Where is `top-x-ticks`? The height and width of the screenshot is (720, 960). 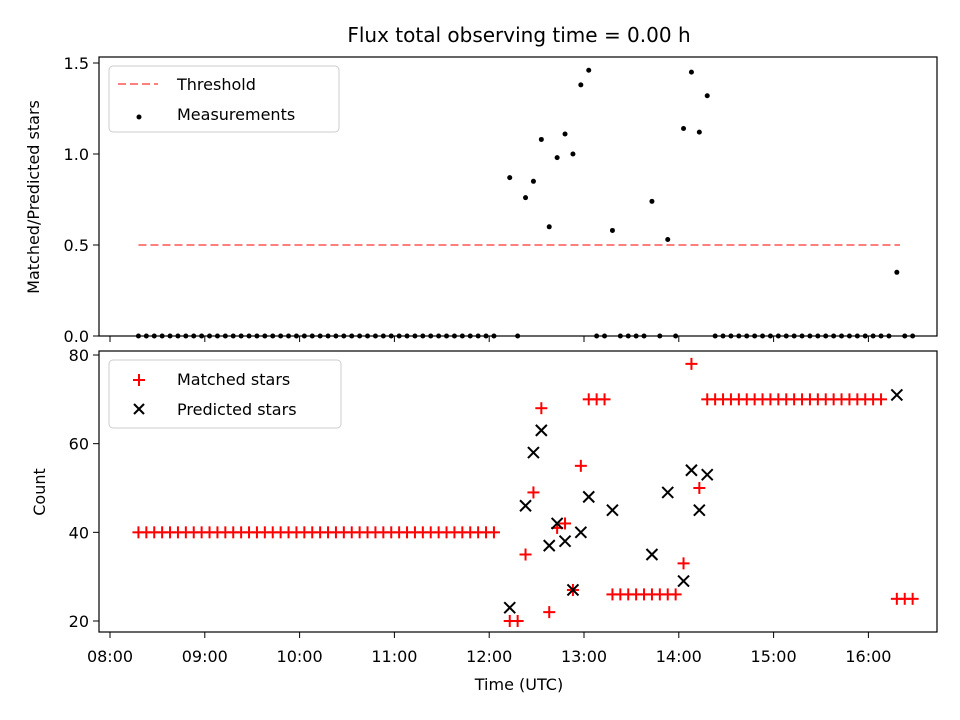
top-x-ticks is located at coordinates (489, 339).